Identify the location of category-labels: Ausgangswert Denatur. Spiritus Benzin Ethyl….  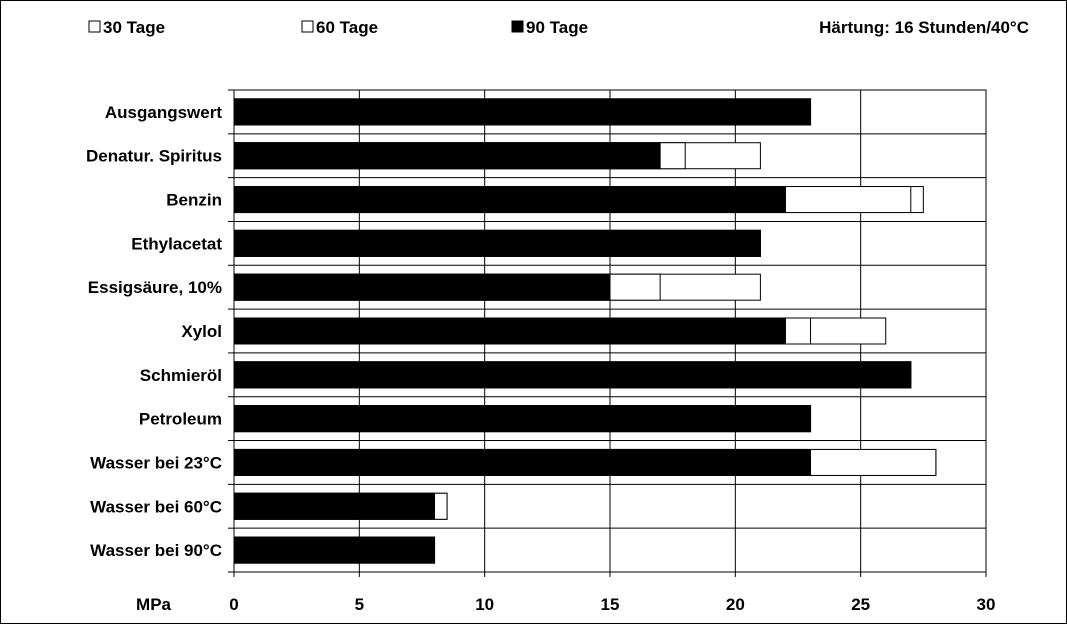
(154, 331).